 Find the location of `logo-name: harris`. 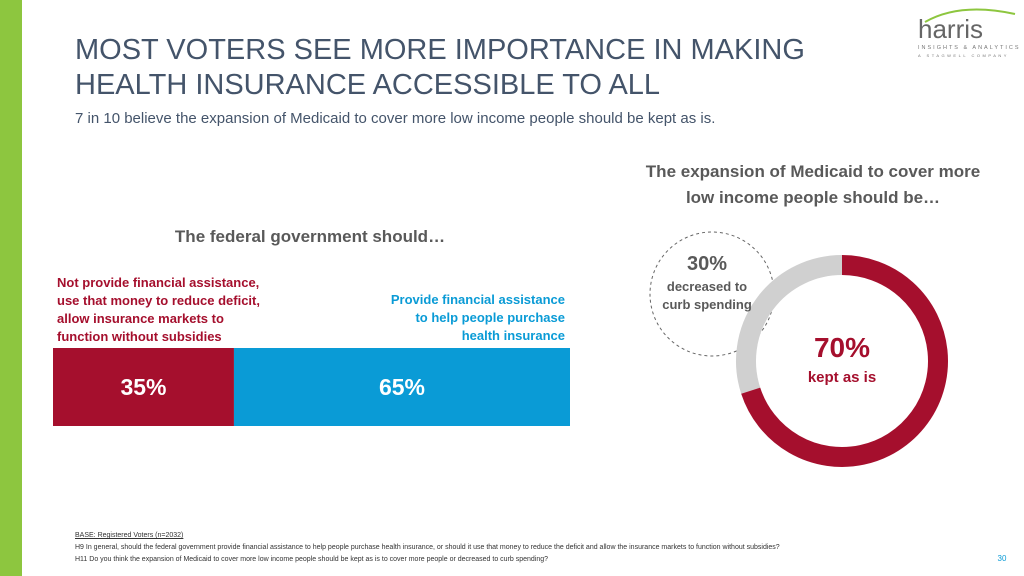

logo-name: harris is located at coordinates (950, 29).